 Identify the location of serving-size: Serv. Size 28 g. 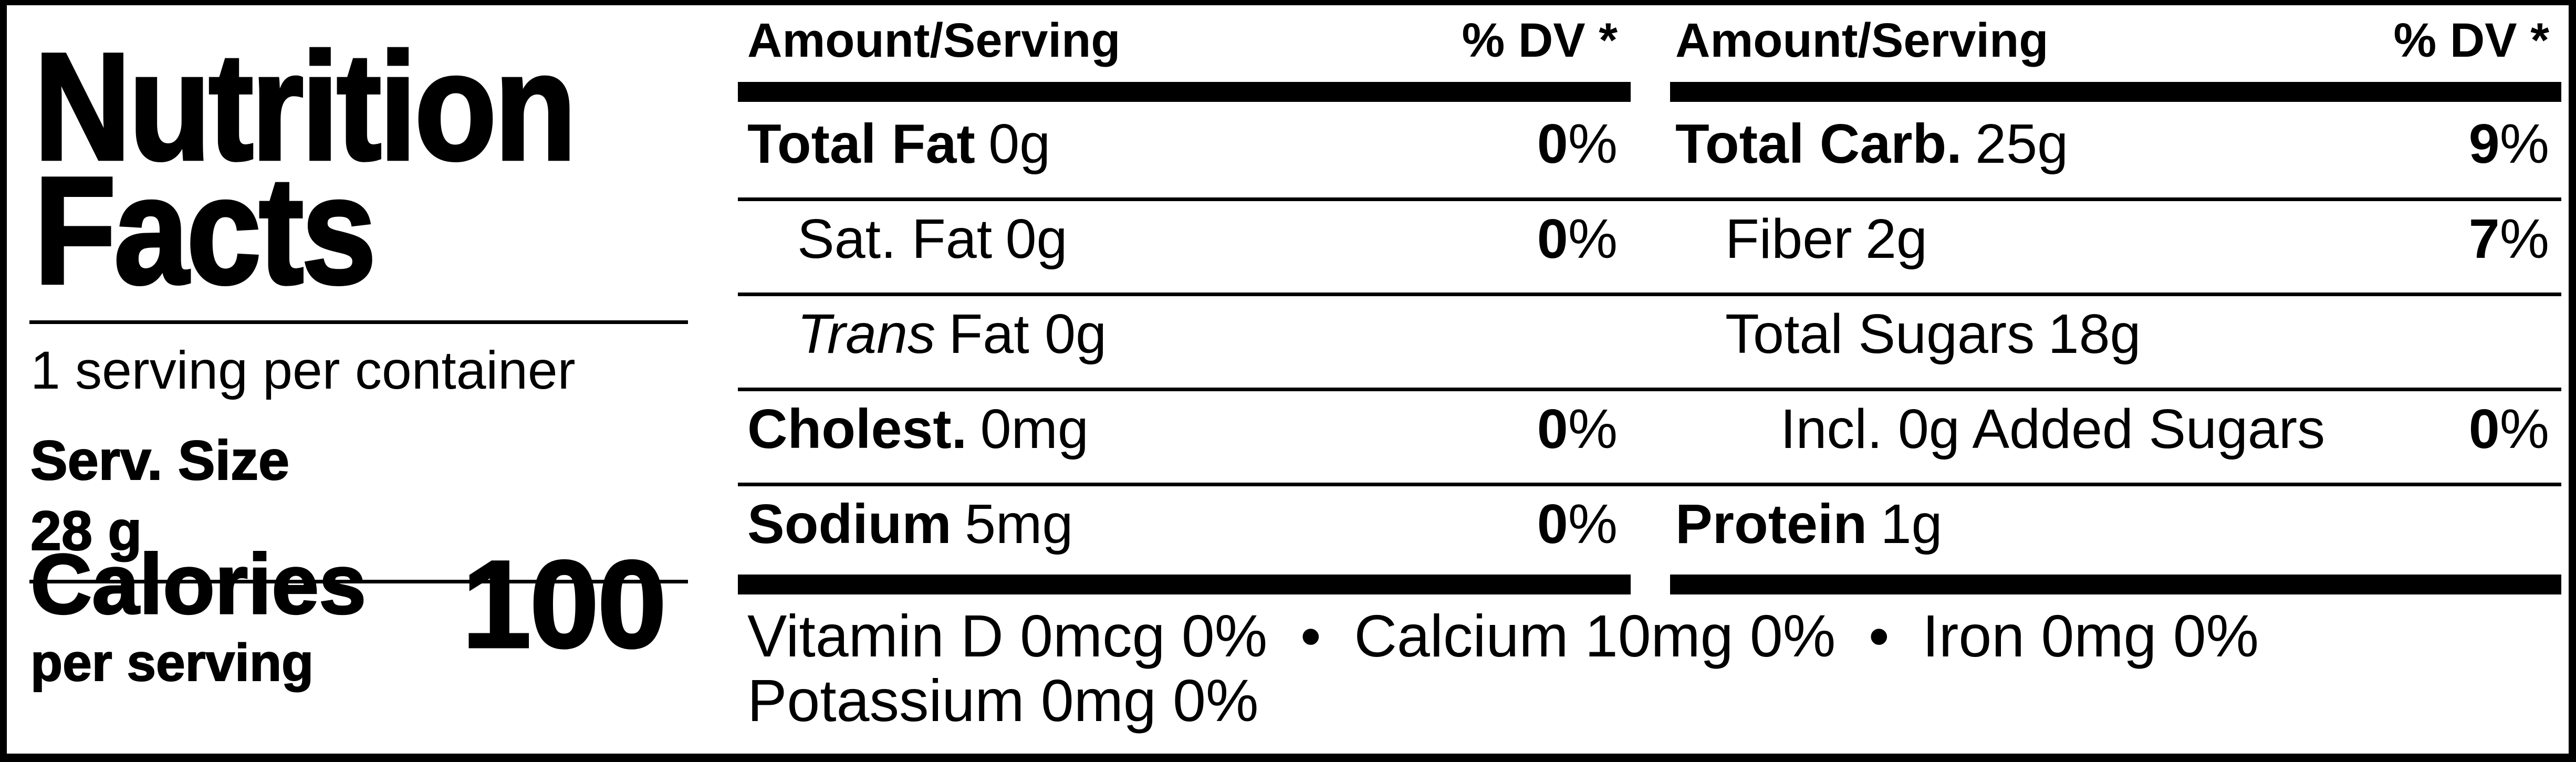
(160, 496).